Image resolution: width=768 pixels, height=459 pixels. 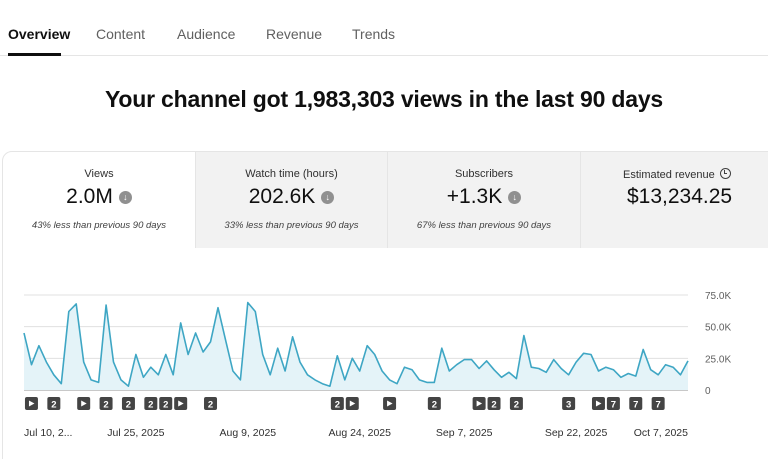 What do you see at coordinates (121, 34) in the screenshot?
I see `tab-content: Content` at bounding box center [121, 34].